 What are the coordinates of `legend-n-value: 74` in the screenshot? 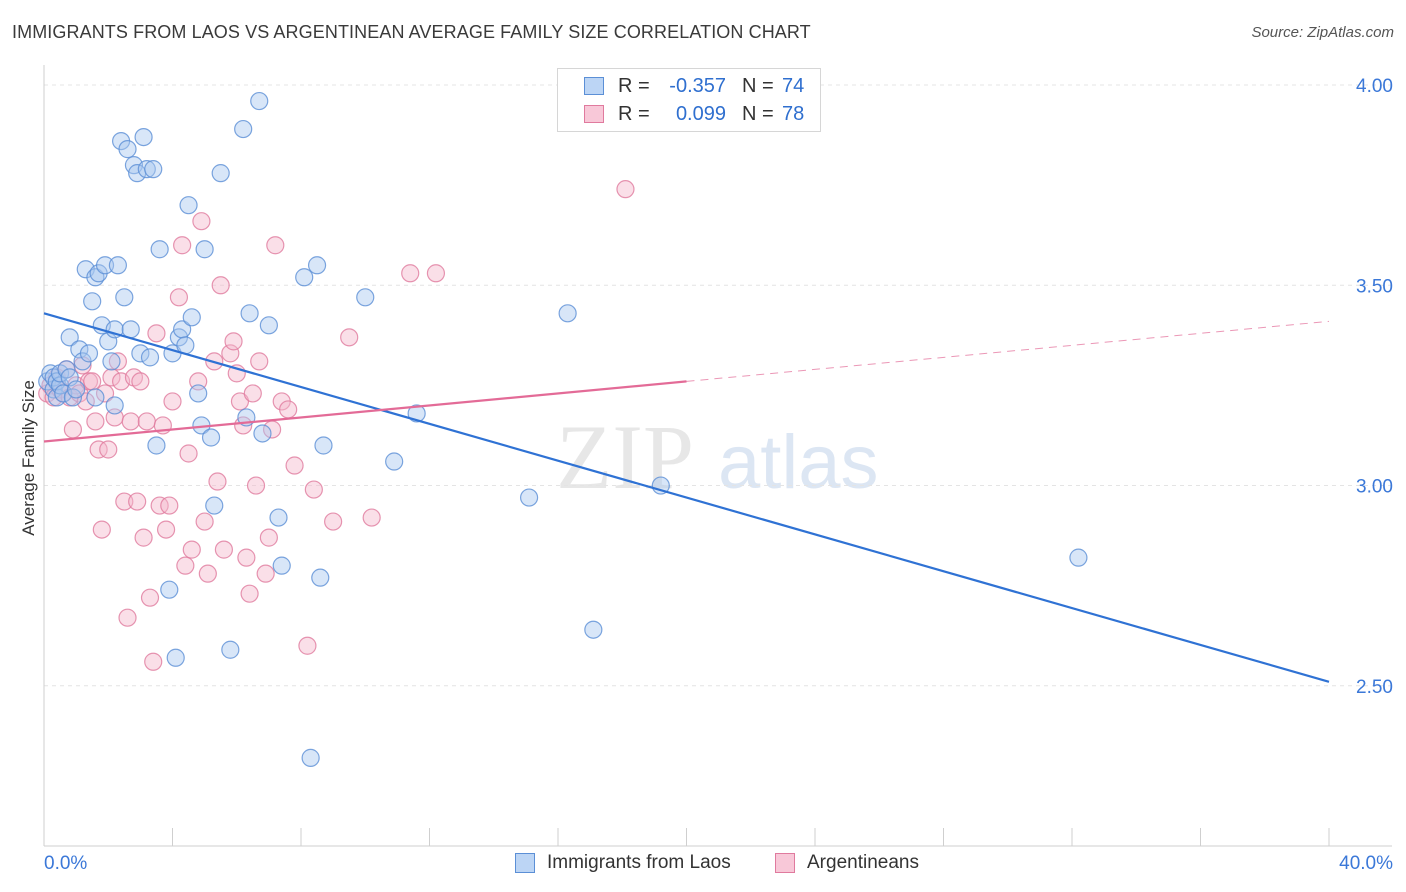 It's located at (793, 85).